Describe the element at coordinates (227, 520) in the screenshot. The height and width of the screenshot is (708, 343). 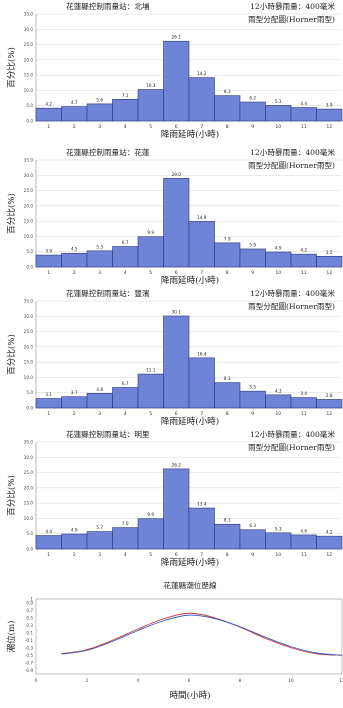
I see `bar-value-label: 8.1` at that location.